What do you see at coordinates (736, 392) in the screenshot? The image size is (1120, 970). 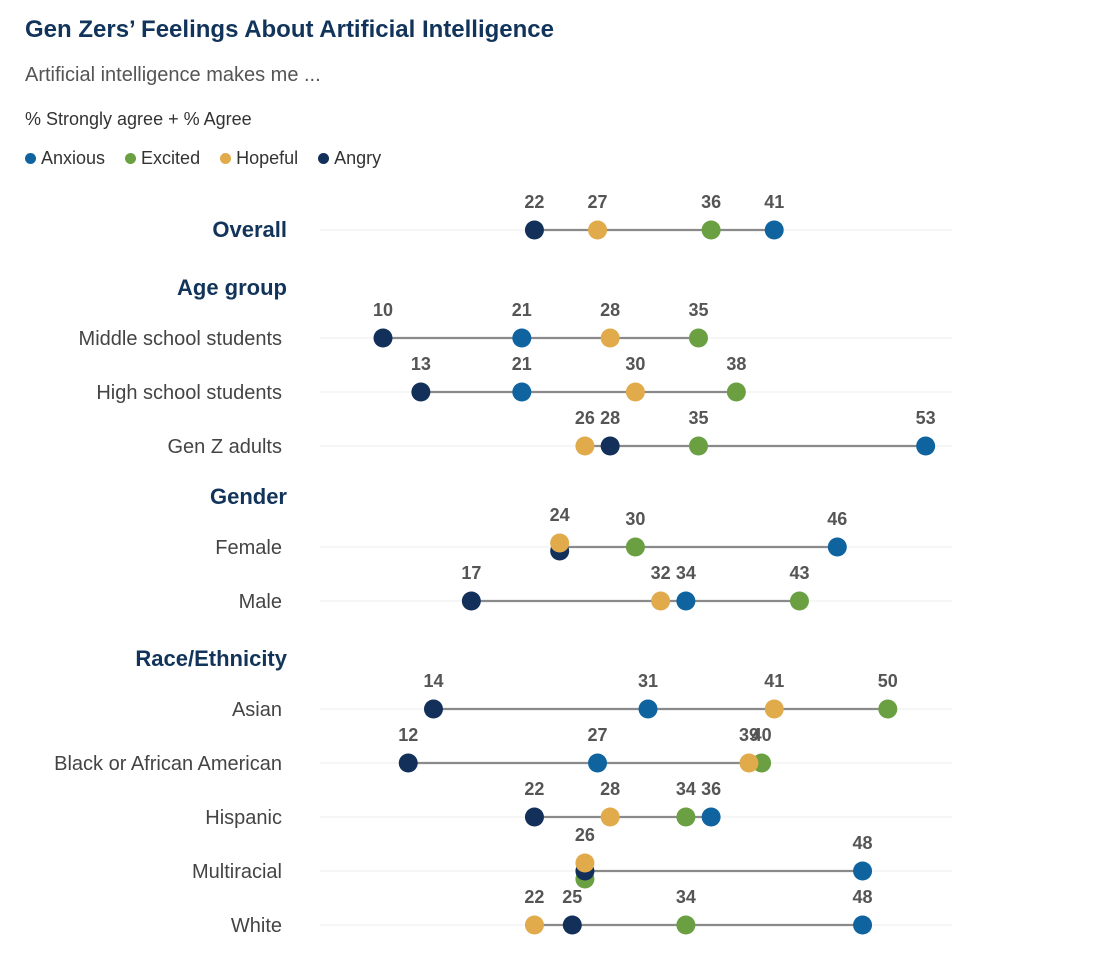 I see `dot-high-school-students-excited` at bounding box center [736, 392].